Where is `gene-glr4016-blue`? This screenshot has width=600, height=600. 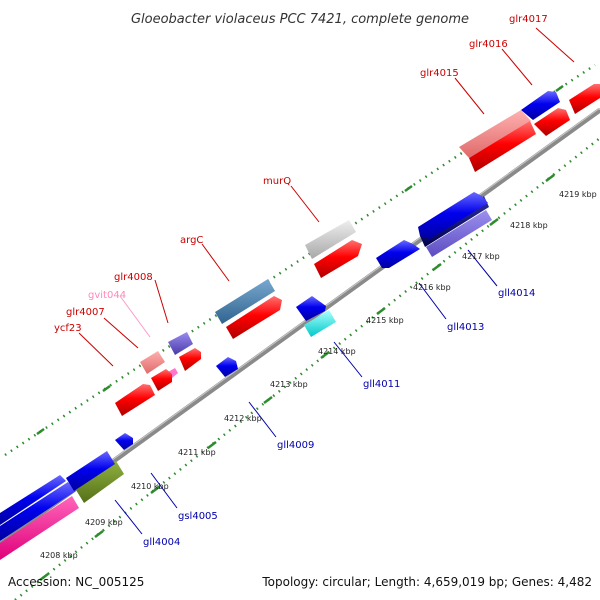 gene-glr4016-blue is located at coordinates (540, 105).